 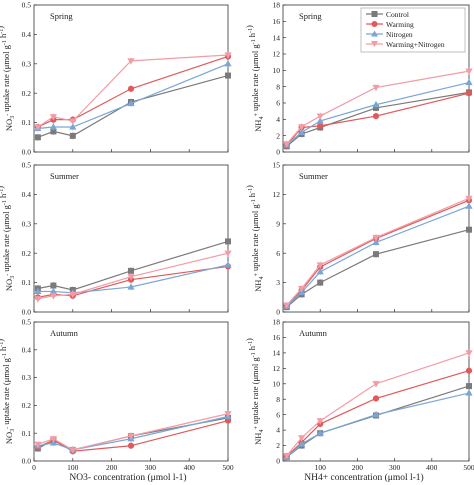 I want to click on y-tick-label: 15, so click(x=277, y=165).